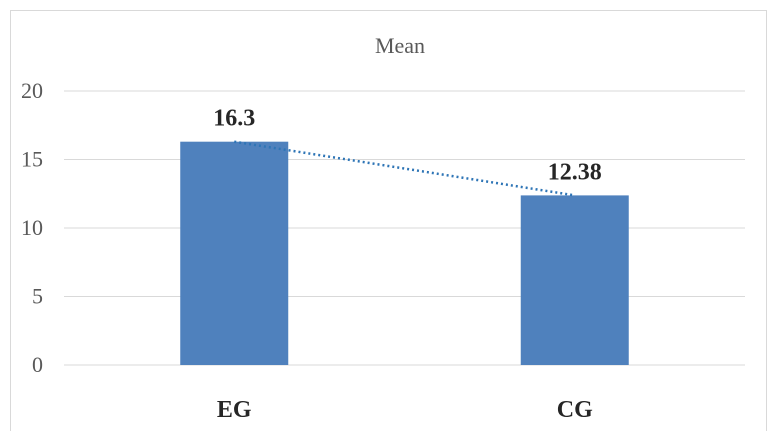  I want to click on y-tick-label: 5, so click(37, 296).